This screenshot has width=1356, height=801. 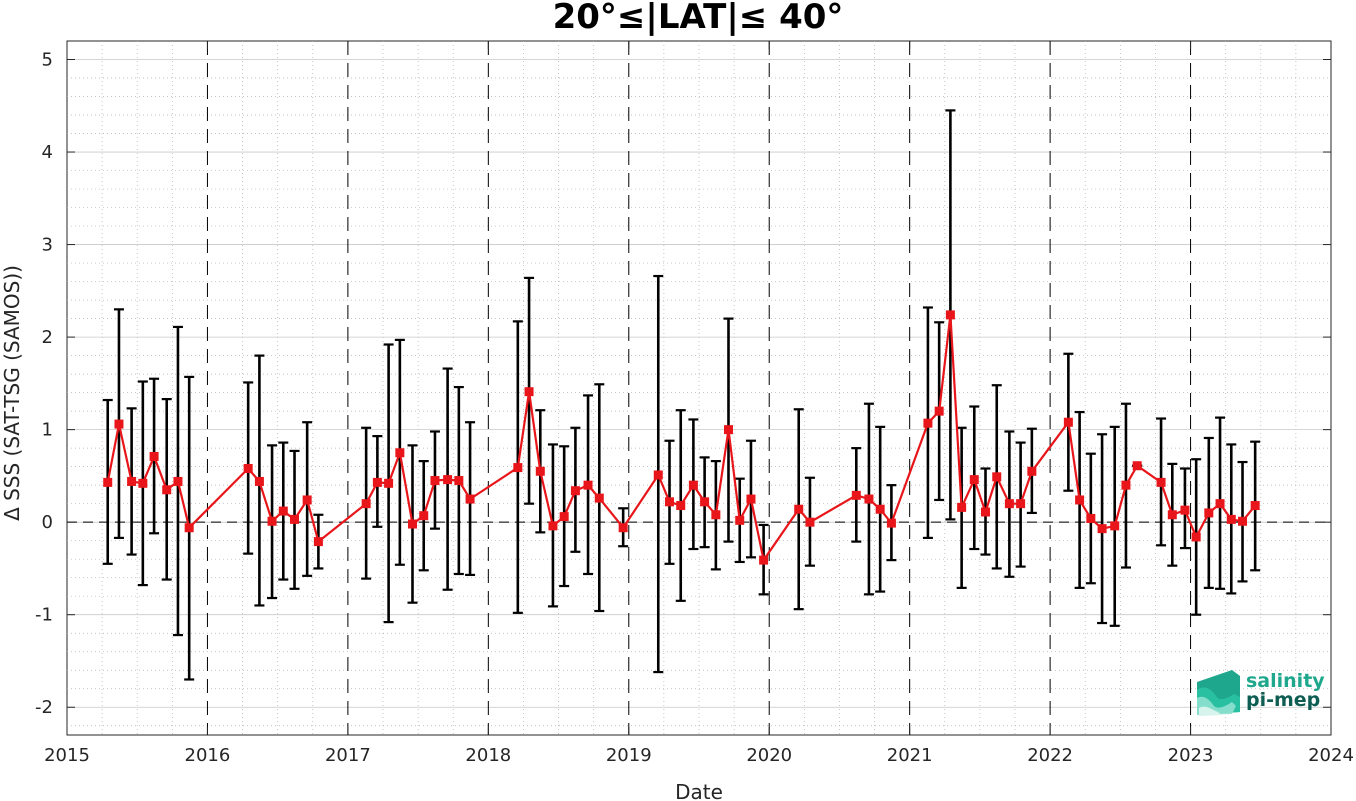 I want to click on x-tick-label: 2023, so click(x=1191, y=755).